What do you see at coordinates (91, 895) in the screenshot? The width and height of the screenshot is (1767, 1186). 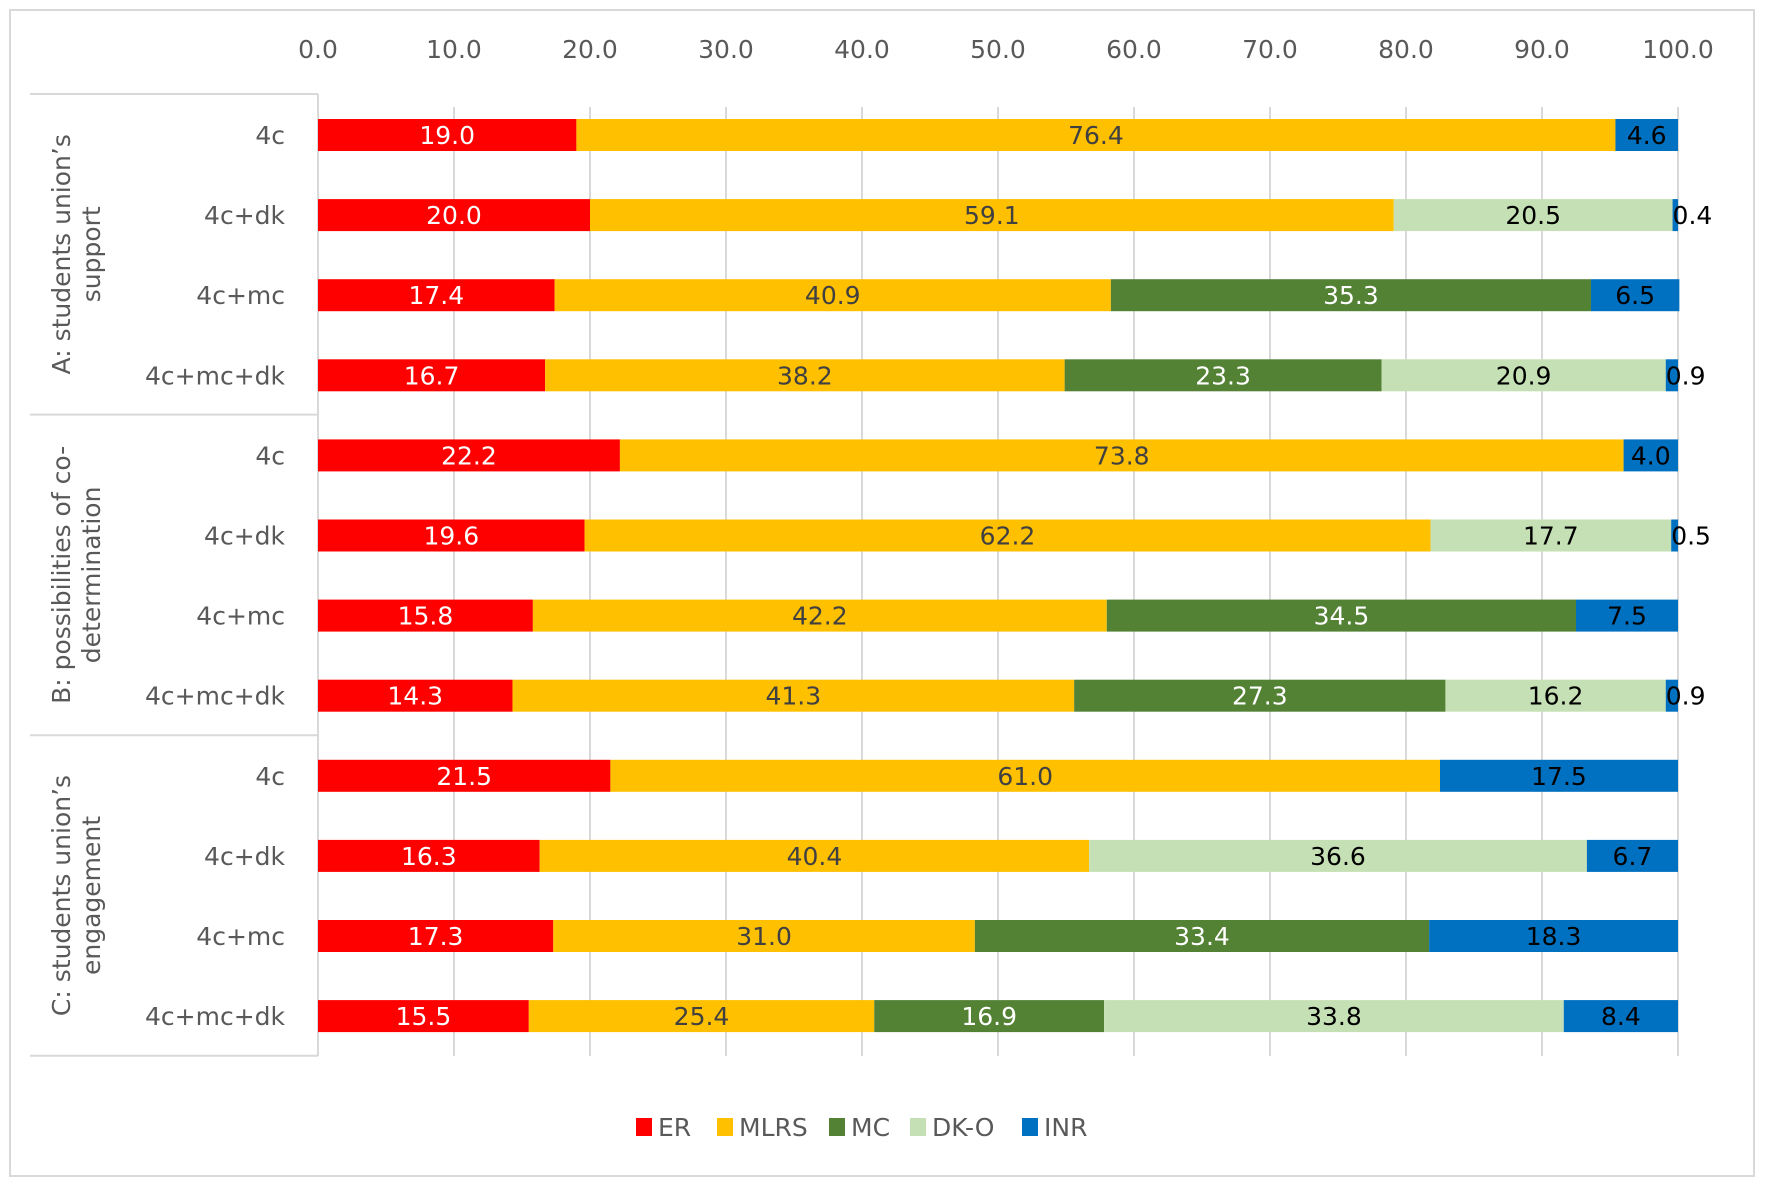 I see `group-label-line: engagement` at bounding box center [91, 895].